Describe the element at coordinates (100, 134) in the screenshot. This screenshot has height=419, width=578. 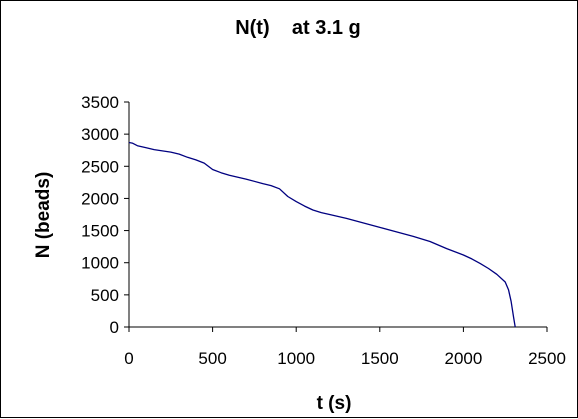
I see `y-tick-label: 3000` at that location.